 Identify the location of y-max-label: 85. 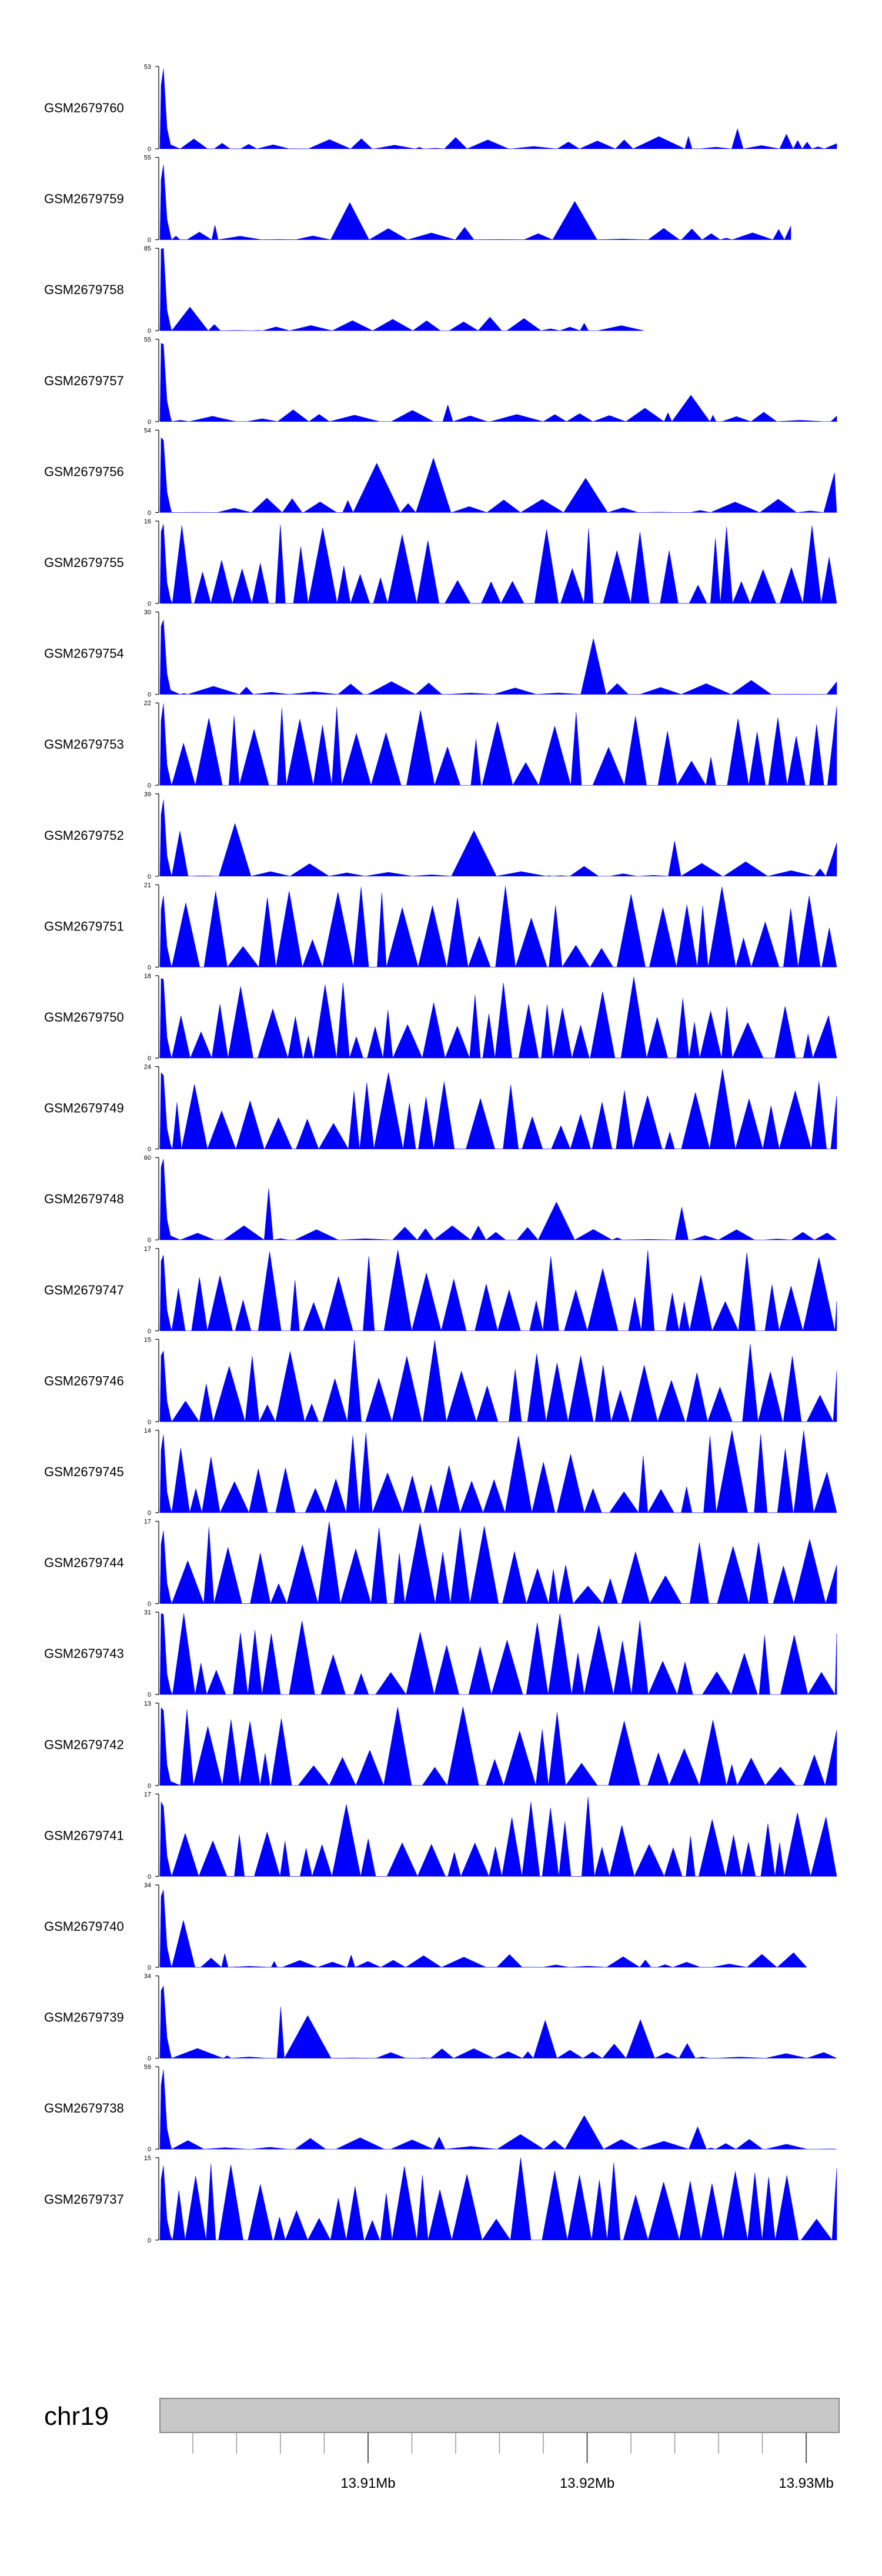
(147, 248).